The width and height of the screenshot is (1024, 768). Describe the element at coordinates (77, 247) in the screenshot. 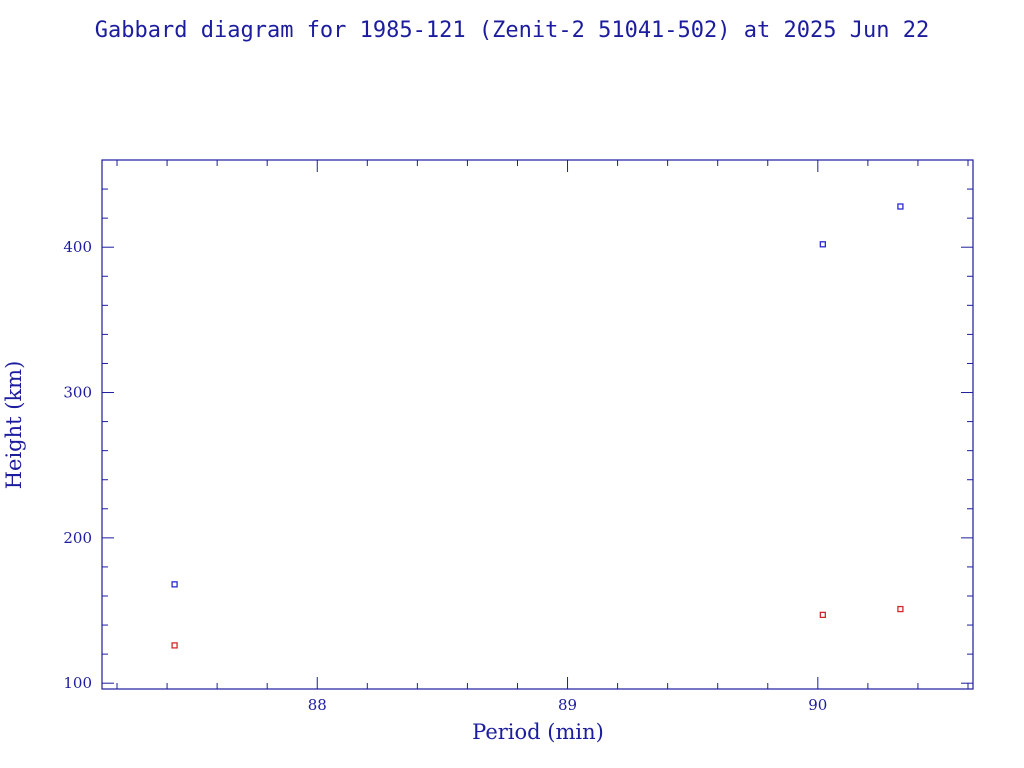

I see `y-tick-label: 400` at that location.